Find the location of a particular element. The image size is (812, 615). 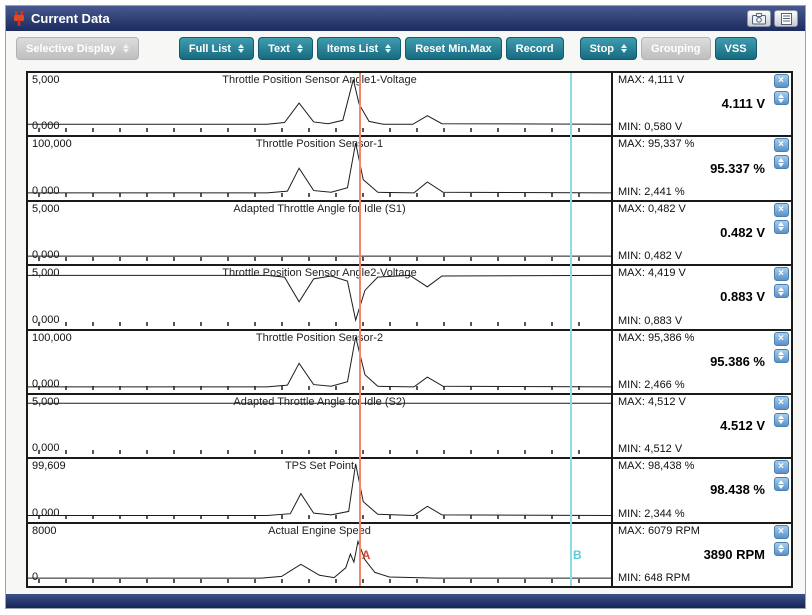

toolbar-button-label: Text is located at coordinates (279, 48).